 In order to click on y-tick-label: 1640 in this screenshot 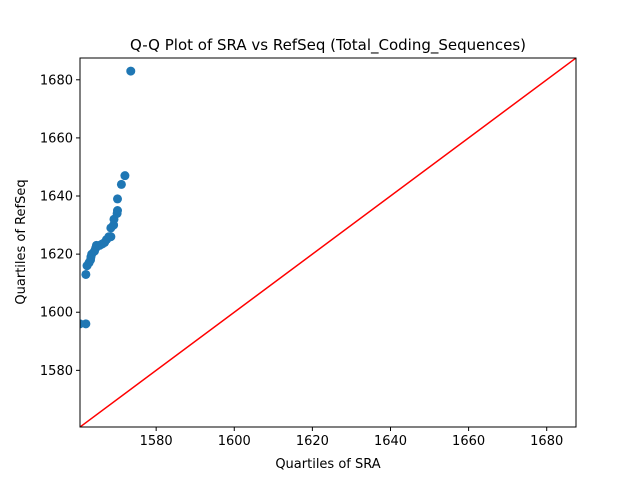, I will do `click(56, 197)`.